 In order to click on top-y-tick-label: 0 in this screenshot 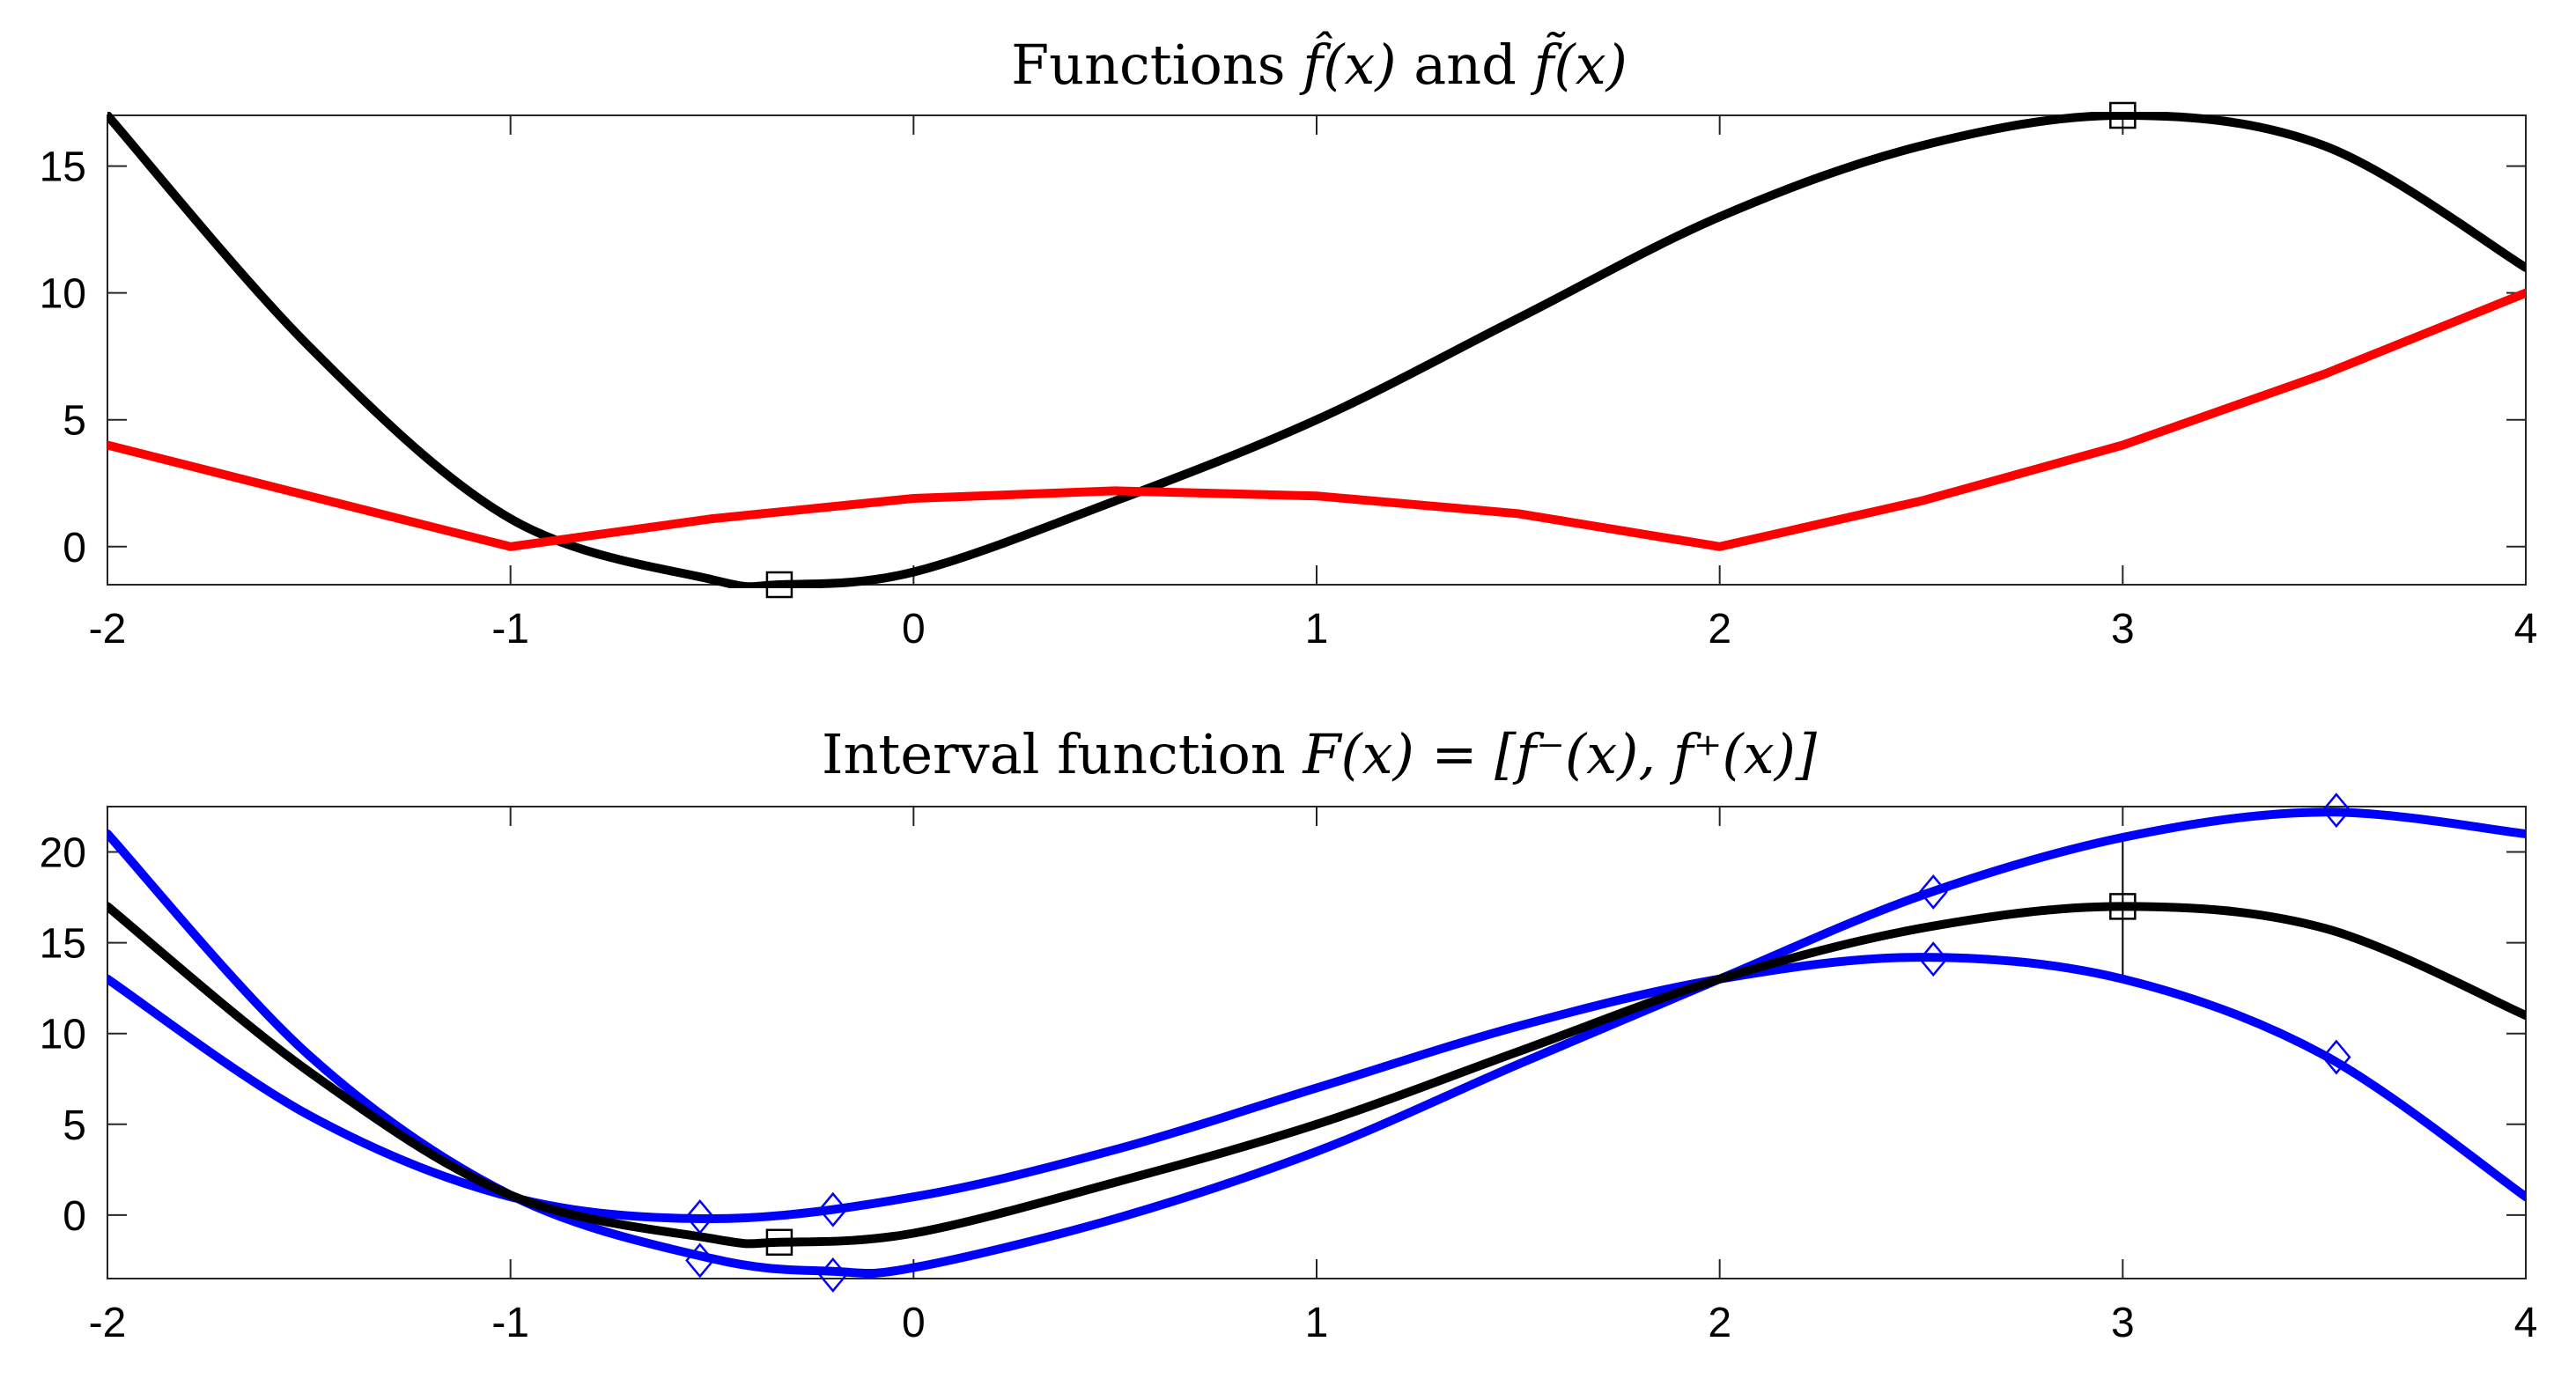, I will do `click(74, 548)`.